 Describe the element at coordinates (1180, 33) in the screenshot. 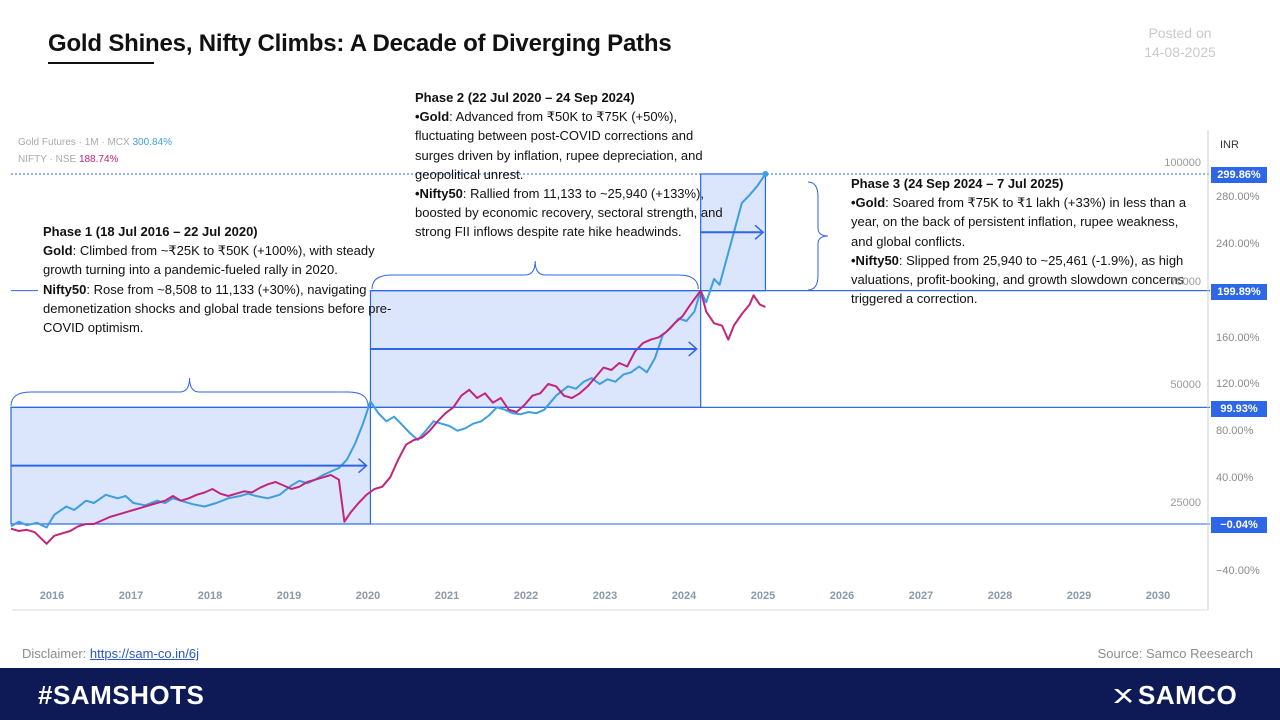

I see `posted-label: Posted on` at that location.